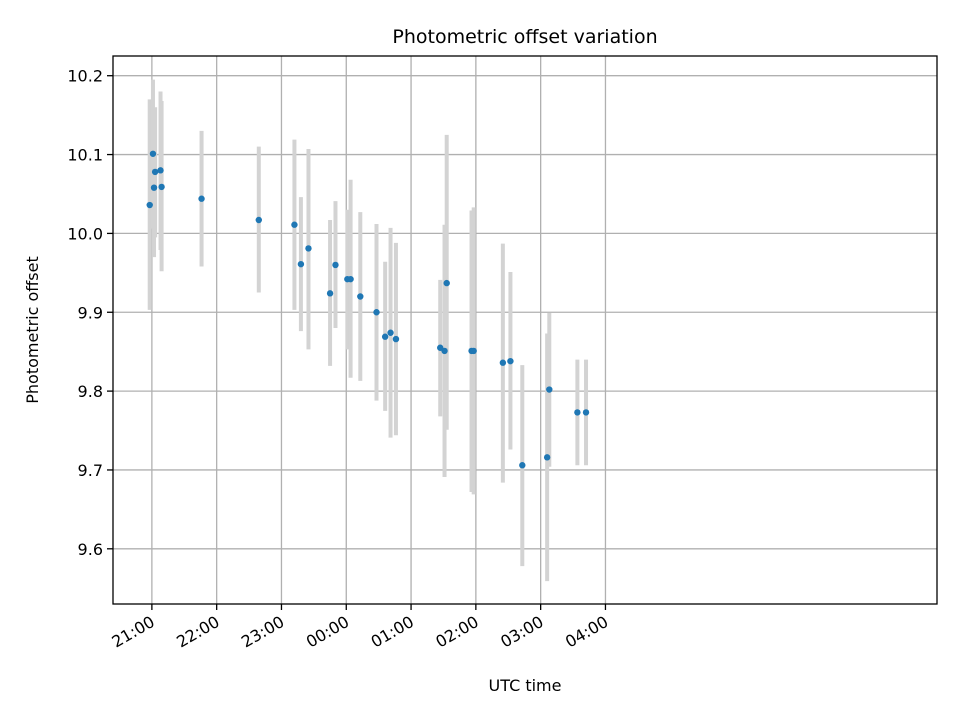 This screenshot has height=720, width=960. I want to click on y-tick-label: 9.7, so click(90, 470).